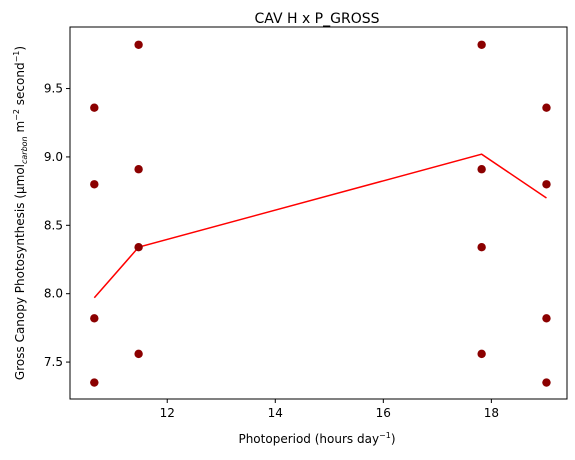  I want to click on x-tick-label: 16, so click(383, 413).